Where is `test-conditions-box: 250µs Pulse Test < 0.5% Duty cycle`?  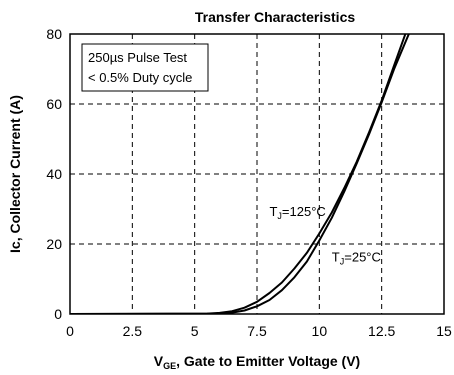
test-conditions-box: 250µs Pulse Test < 0.5% Duty cycle is located at coordinates (145, 67).